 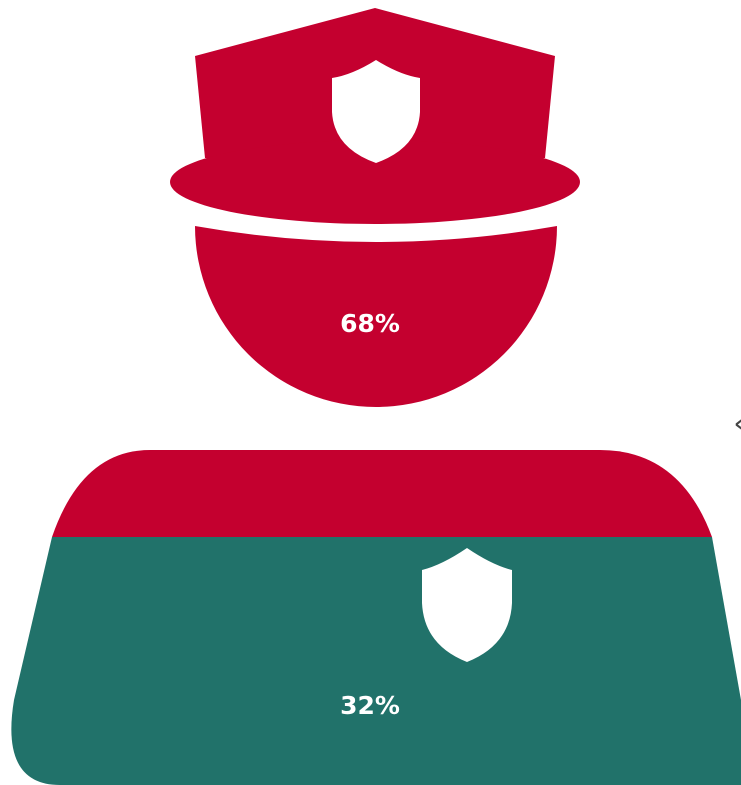 What do you see at coordinates (375, 182) in the screenshot?
I see `hat-brim` at bounding box center [375, 182].